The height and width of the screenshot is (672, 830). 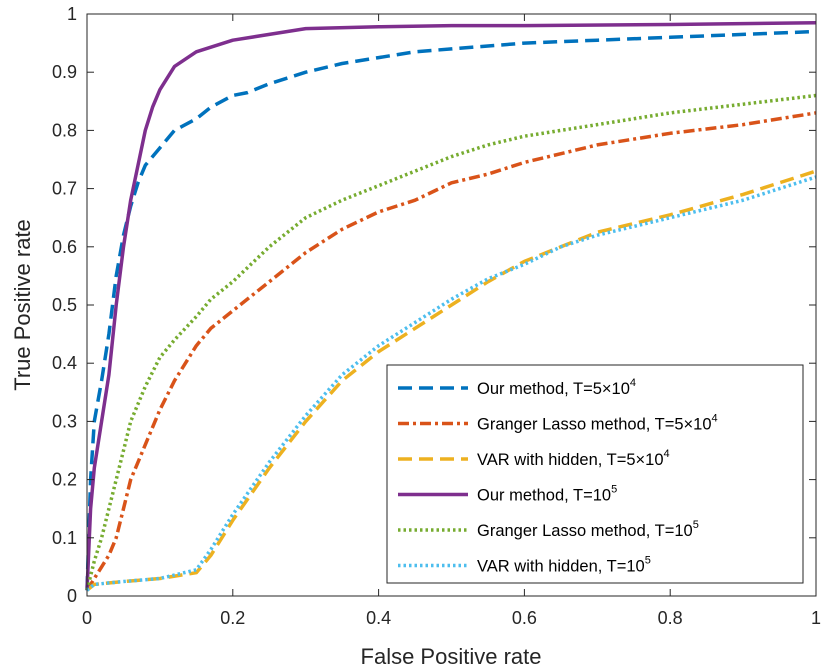 I want to click on y-tick-label: 0.2, so click(x=64, y=480).